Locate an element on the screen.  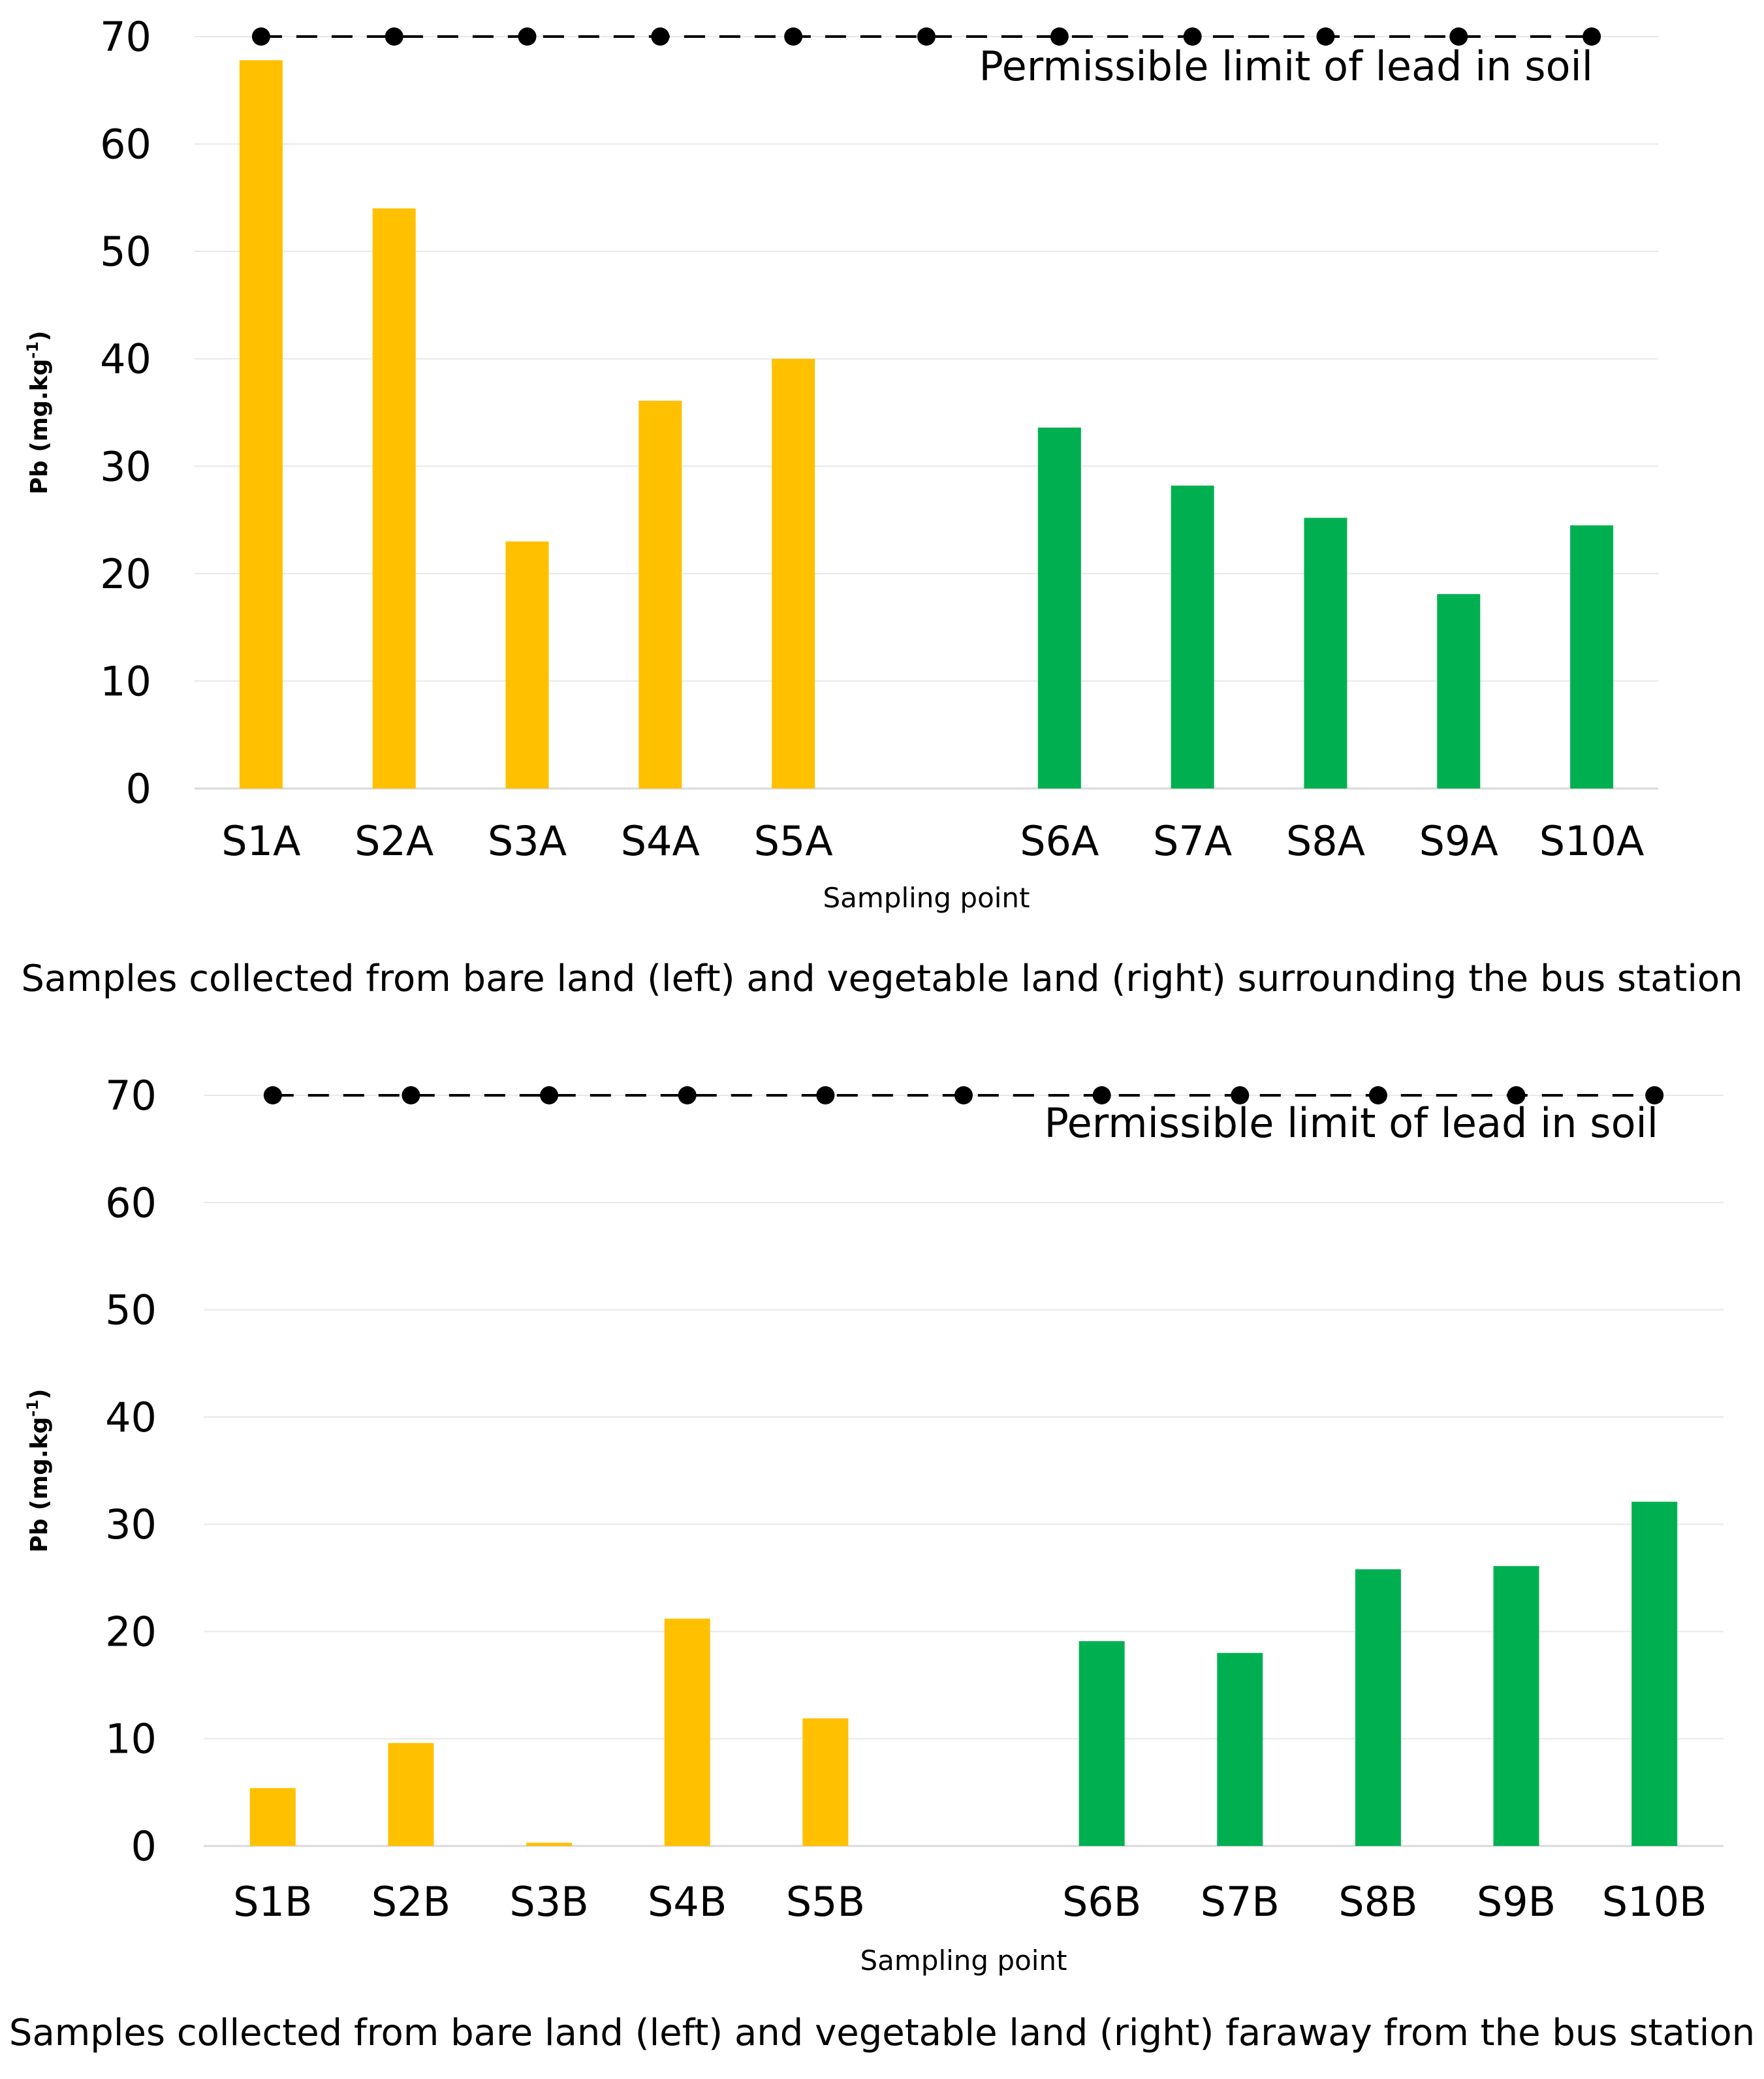
bar-S9A is located at coordinates (1459, 691).